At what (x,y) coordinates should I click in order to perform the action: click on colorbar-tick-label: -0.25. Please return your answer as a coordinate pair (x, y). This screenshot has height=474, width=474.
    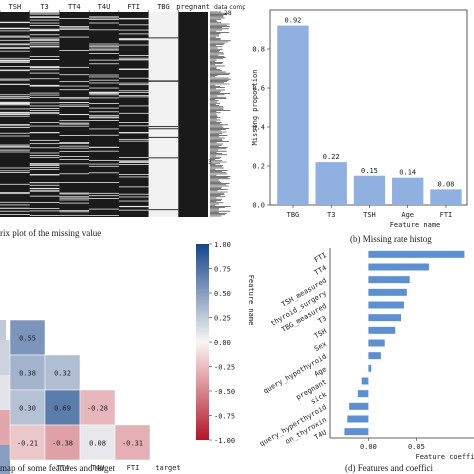
    Looking at the image, I should click on (224, 368).